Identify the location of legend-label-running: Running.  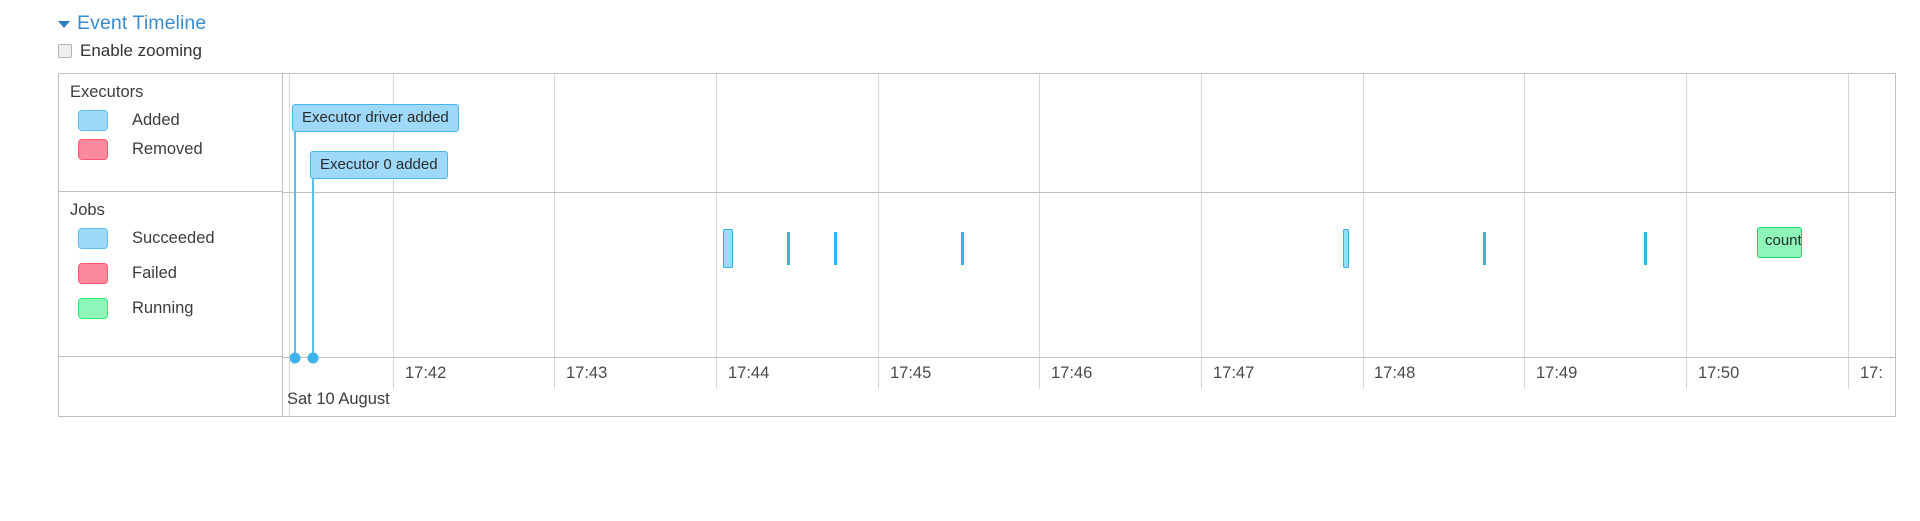
(163, 308).